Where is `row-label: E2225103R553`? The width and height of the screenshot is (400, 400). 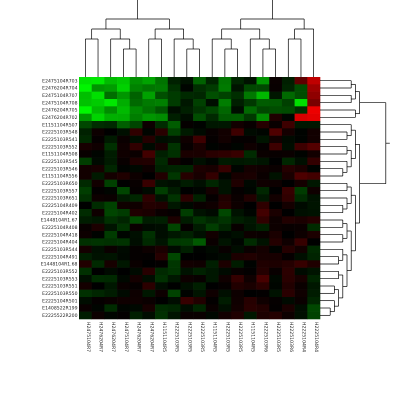
row-label: E2225103R553 is located at coordinates (59, 279).